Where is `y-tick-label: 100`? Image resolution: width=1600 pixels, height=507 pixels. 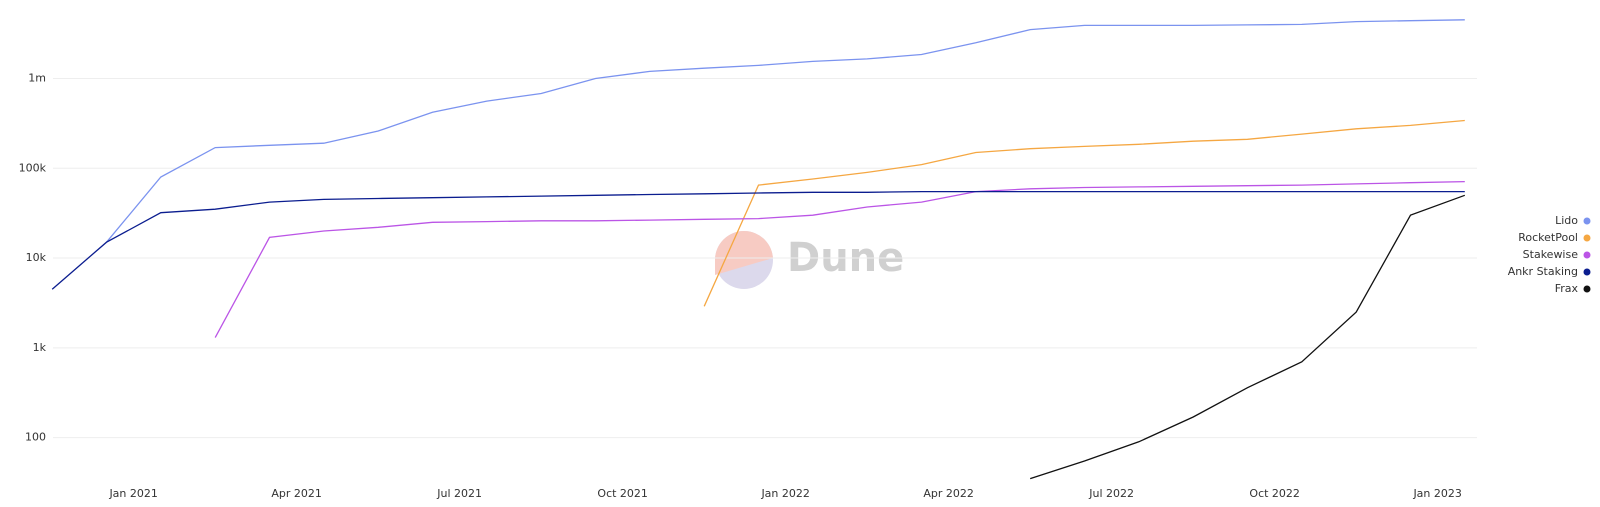 y-tick-label: 100 is located at coordinates (35, 437).